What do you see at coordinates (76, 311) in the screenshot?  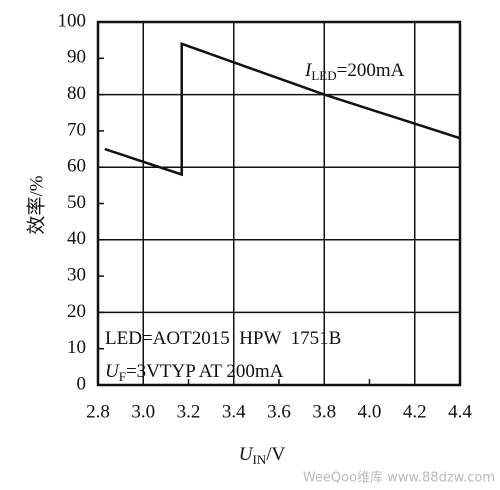 I see `y-tick-label: 20` at bounding box center [76, 311].